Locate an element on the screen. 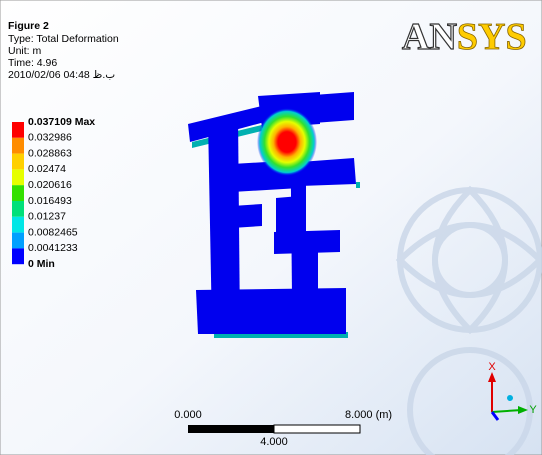 Image resolution: width=542 pixels, height=455 pixels. triad: X Y is located at coordinates (512, 391).